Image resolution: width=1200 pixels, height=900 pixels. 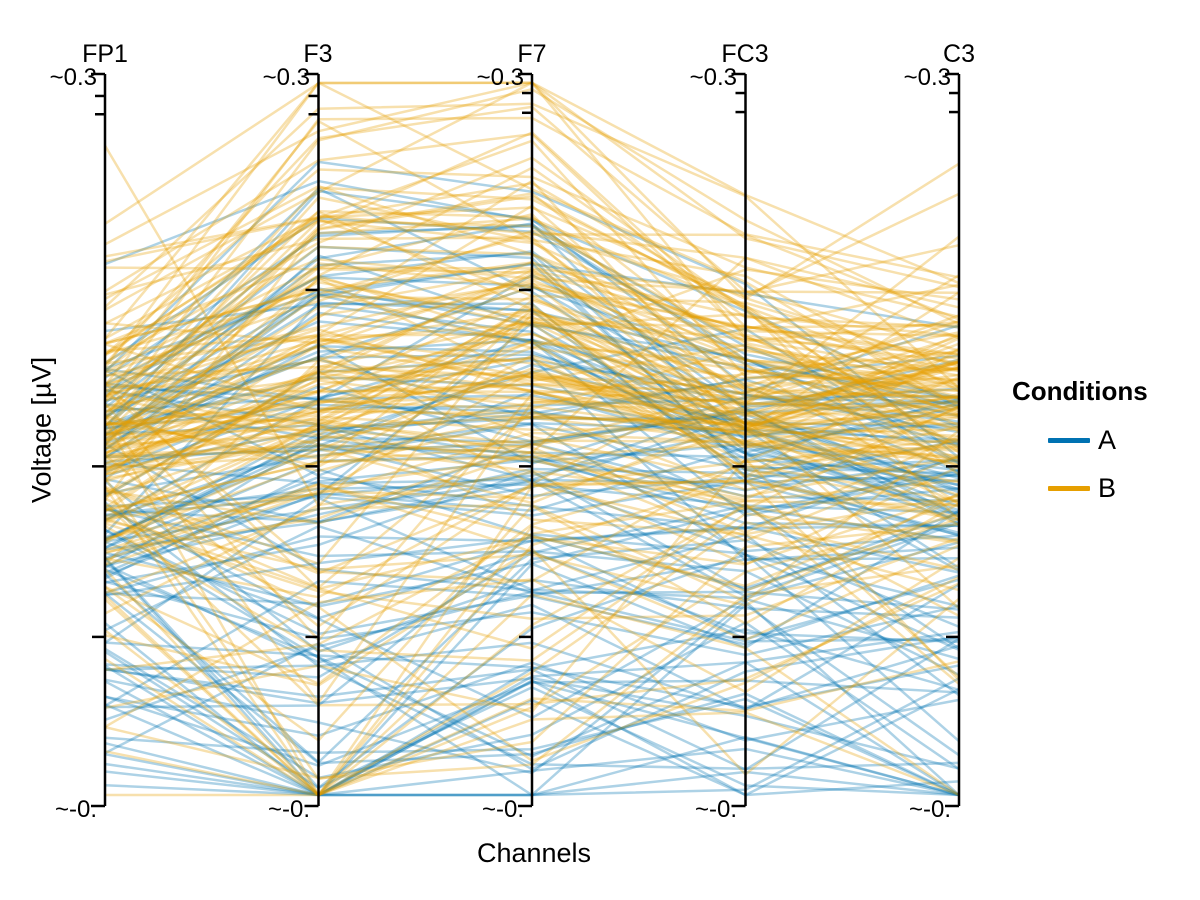 I want to click on axis-min-label-fc3: ~-0., so click(x=715, y=809).